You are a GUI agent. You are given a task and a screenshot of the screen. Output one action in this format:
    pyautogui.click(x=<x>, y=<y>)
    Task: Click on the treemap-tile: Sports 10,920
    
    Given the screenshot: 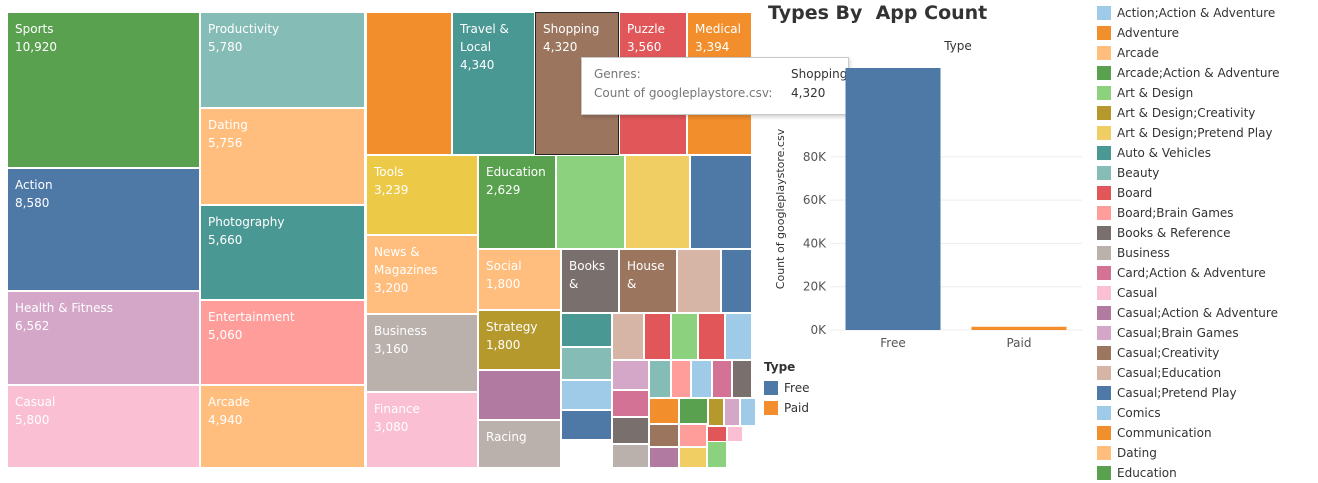 What is the action you would take?
    pyautogui.click(x=103, y=90)
    